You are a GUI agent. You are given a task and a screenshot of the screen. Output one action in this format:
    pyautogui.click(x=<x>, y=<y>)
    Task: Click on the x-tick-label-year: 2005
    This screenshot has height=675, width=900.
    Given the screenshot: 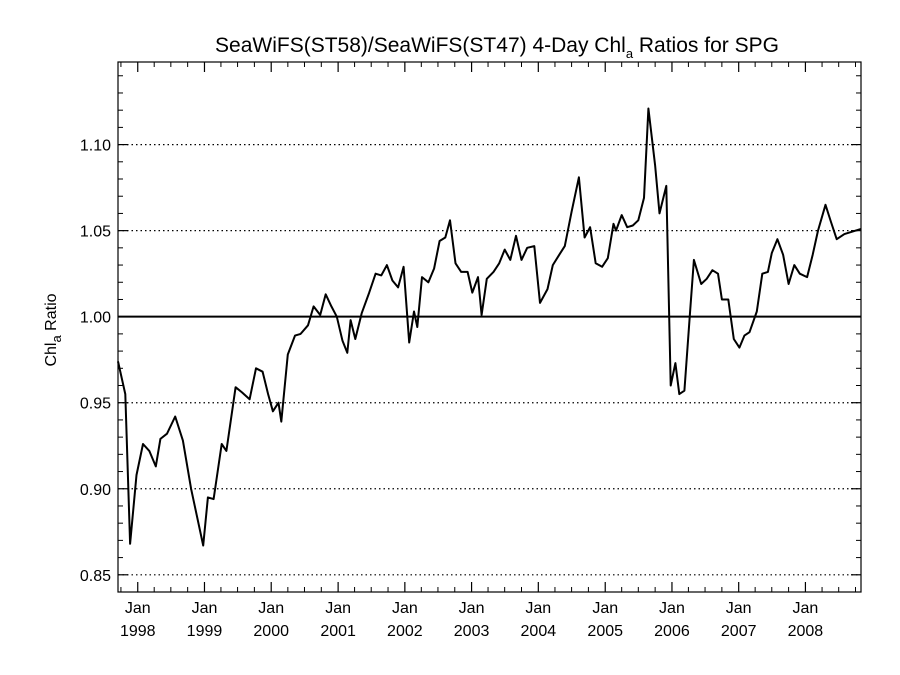 What is the action you would take?
    pyautogui.click(x=605, y=631)
    